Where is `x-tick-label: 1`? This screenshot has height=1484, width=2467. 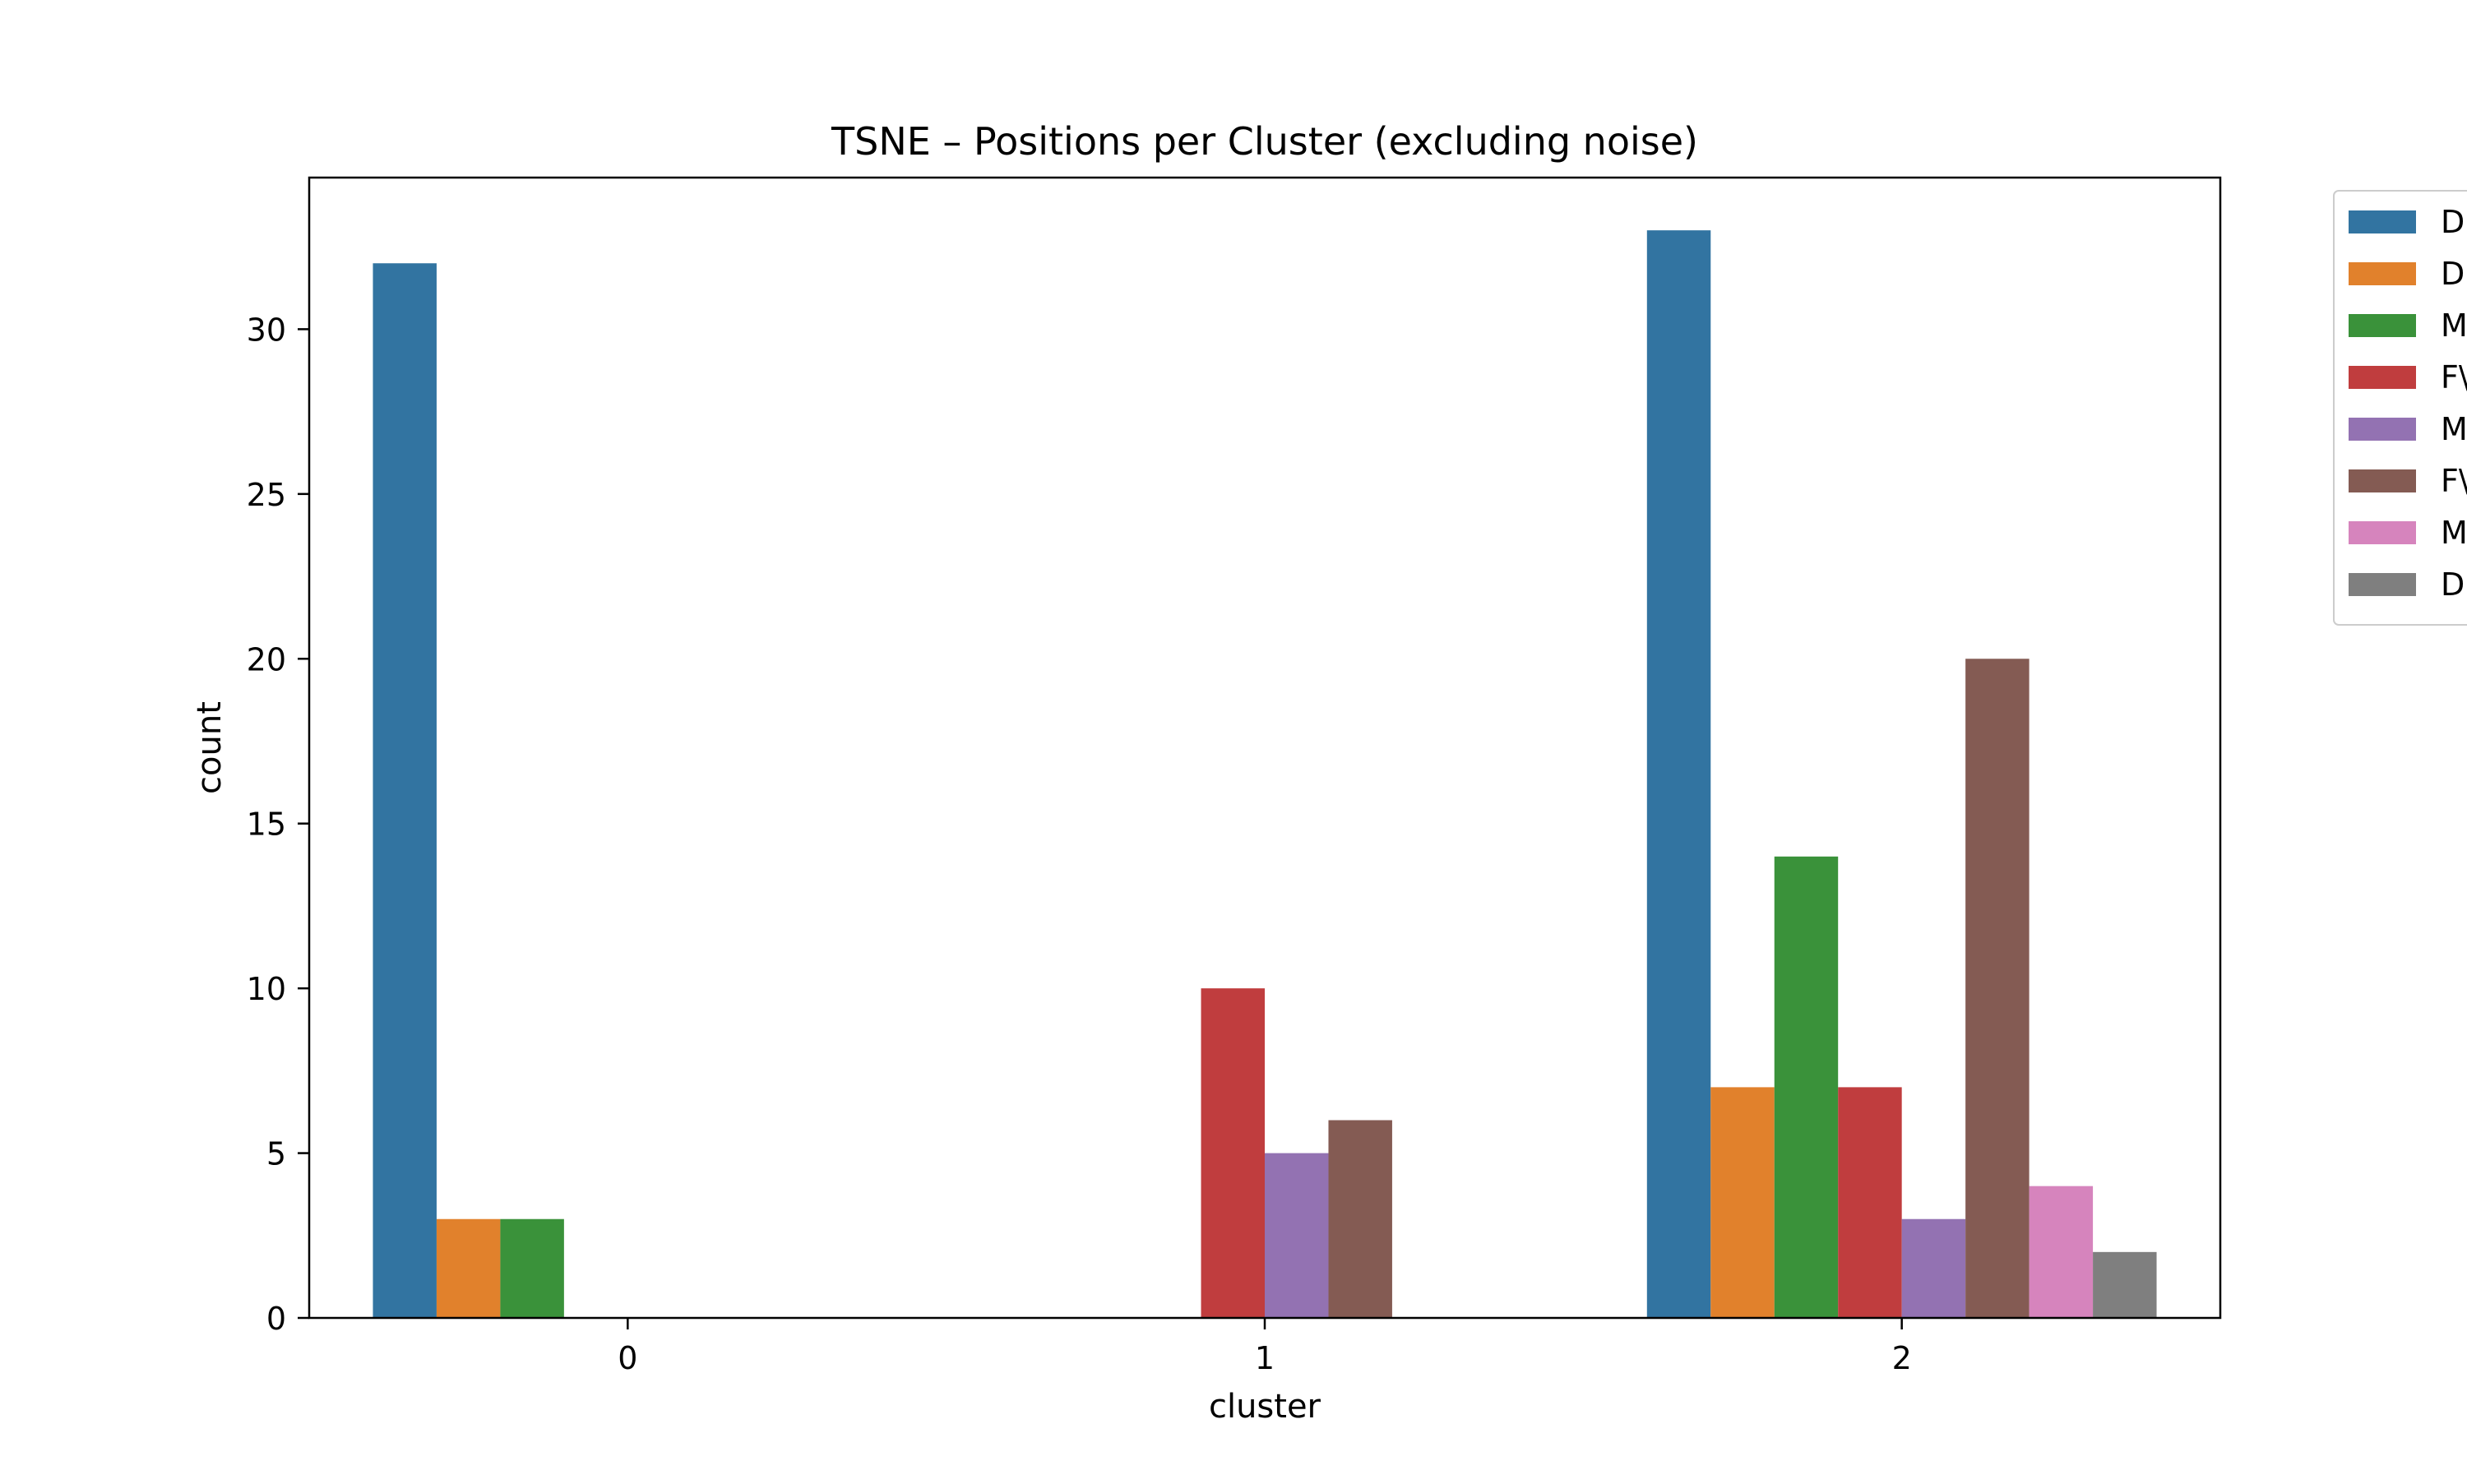
x-tick-label: 1 is located at coordinates (1265, 1358).